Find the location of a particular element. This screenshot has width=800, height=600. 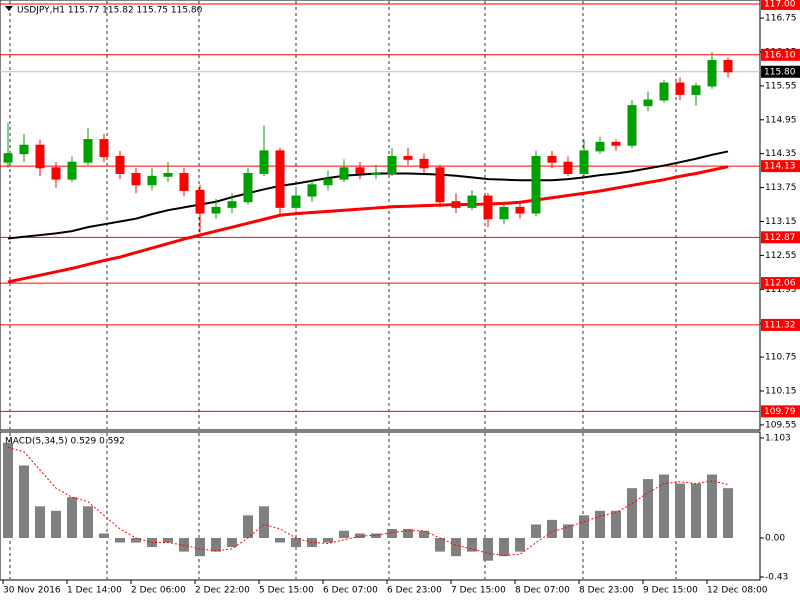

x-tick-label: 7 Dec 15:00 is located at coordinates (478, 591).